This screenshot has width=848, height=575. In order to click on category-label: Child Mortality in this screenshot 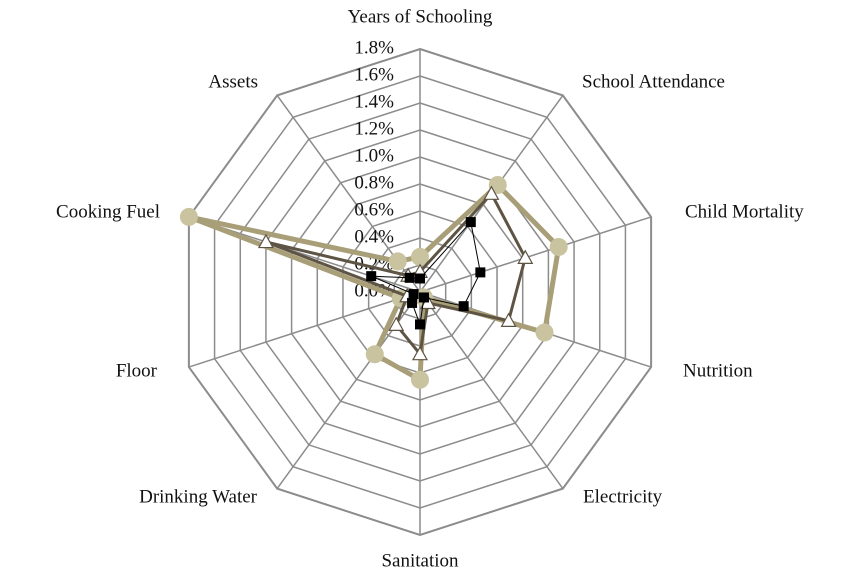, I will do `click(744, 211)`.